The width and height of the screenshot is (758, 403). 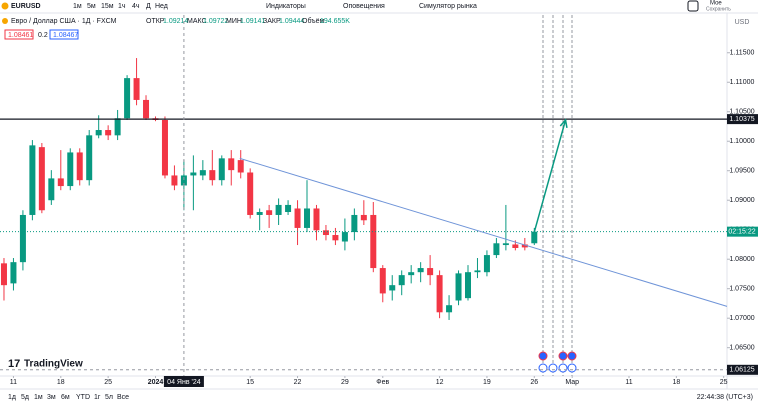 I want to click on arrow-head, so click(x=563, y=123).